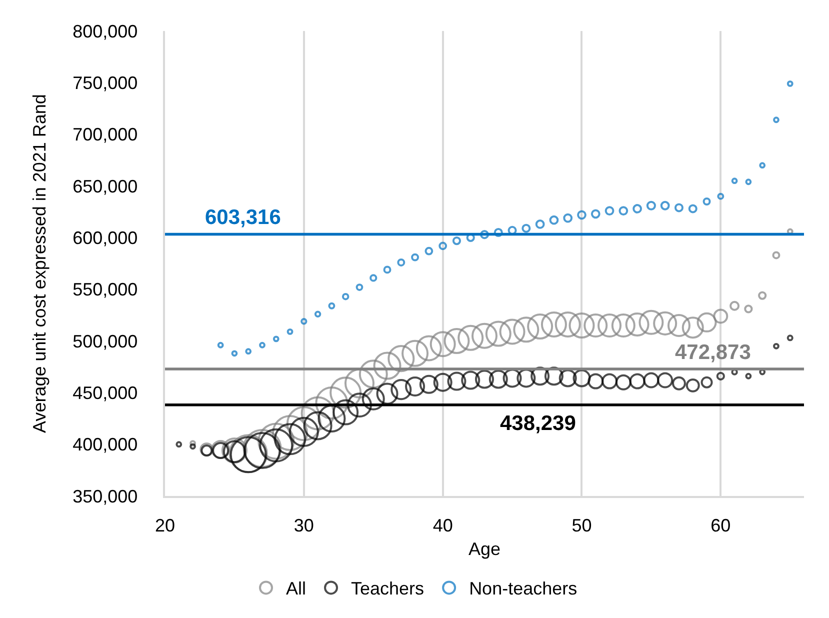 The width and height of the screenshot is (829, 618). I want to click on y-tick-label: 700,000, so click(105, 134).